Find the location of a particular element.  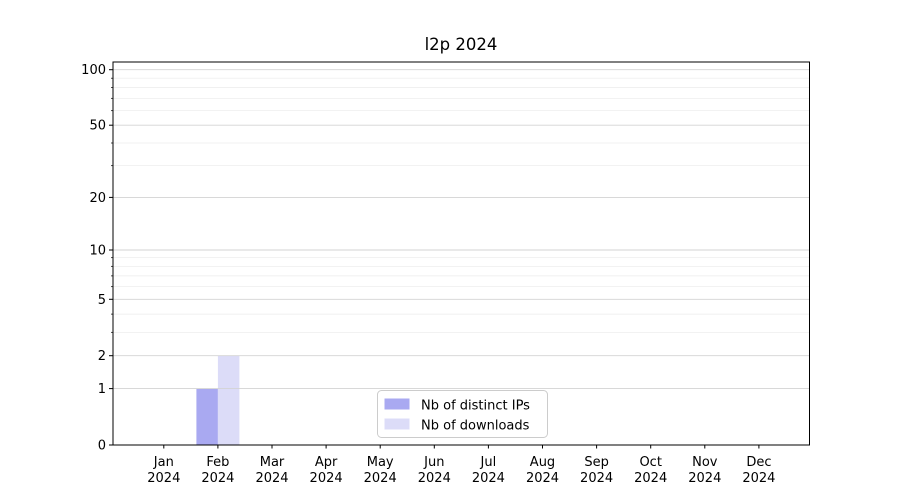

y-tick-label: 100 is located at coordinates (93, 70).